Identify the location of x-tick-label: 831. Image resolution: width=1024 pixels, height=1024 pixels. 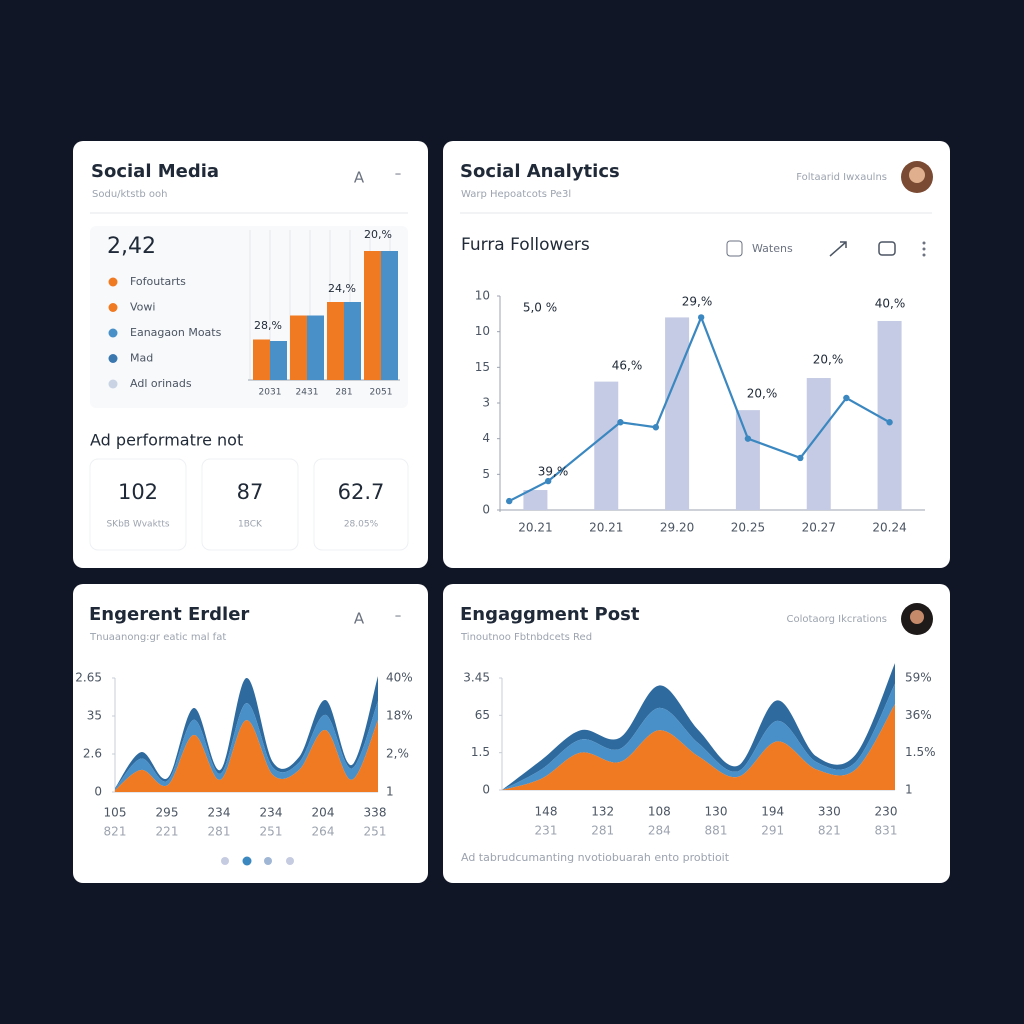
(886, 831).